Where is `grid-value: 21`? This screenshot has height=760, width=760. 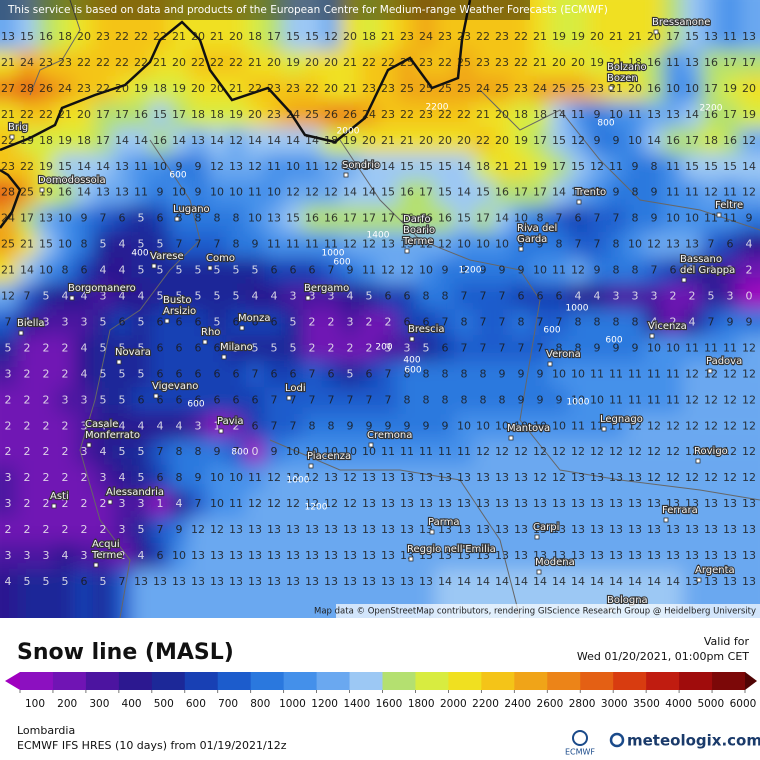 grid-value: 21 is located at coordinates (483, 114).